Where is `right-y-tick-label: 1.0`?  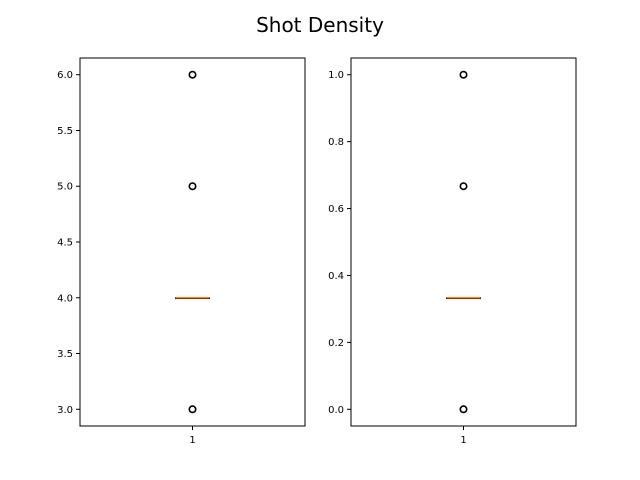 right-y-tick-label: 1.0 is located at coordinates (336, 75).